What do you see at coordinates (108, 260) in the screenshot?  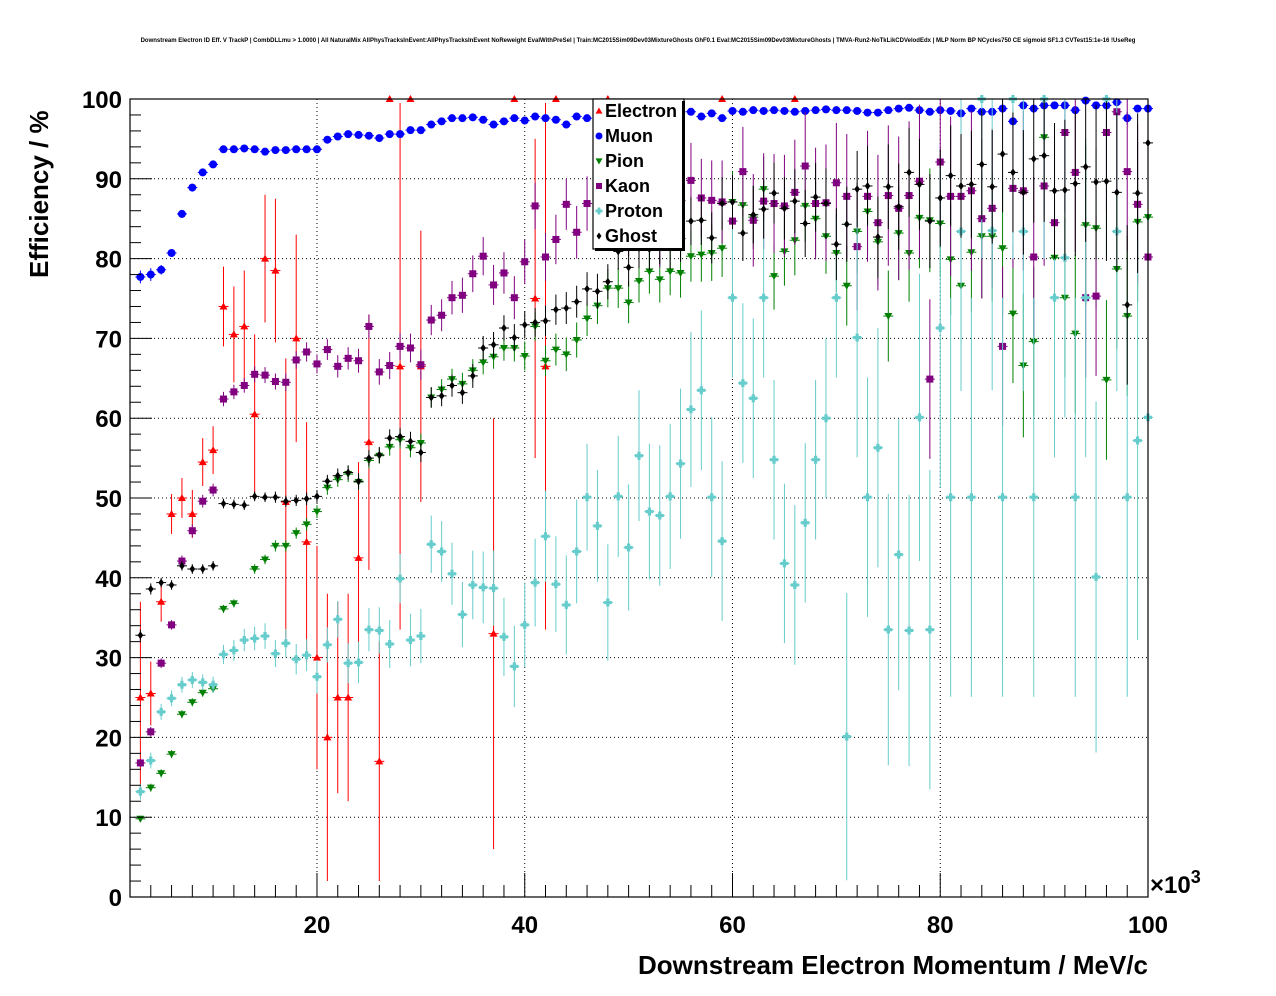 I see `y-tick-label: 80` at bounding box center [108, 260].